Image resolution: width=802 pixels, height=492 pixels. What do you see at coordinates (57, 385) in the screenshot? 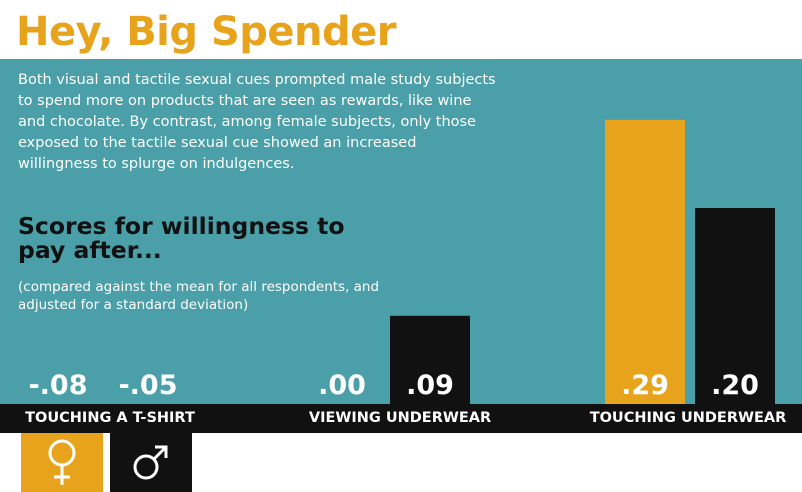
I see `value-label-0-0: -.08` at bounding box center [57, 385].